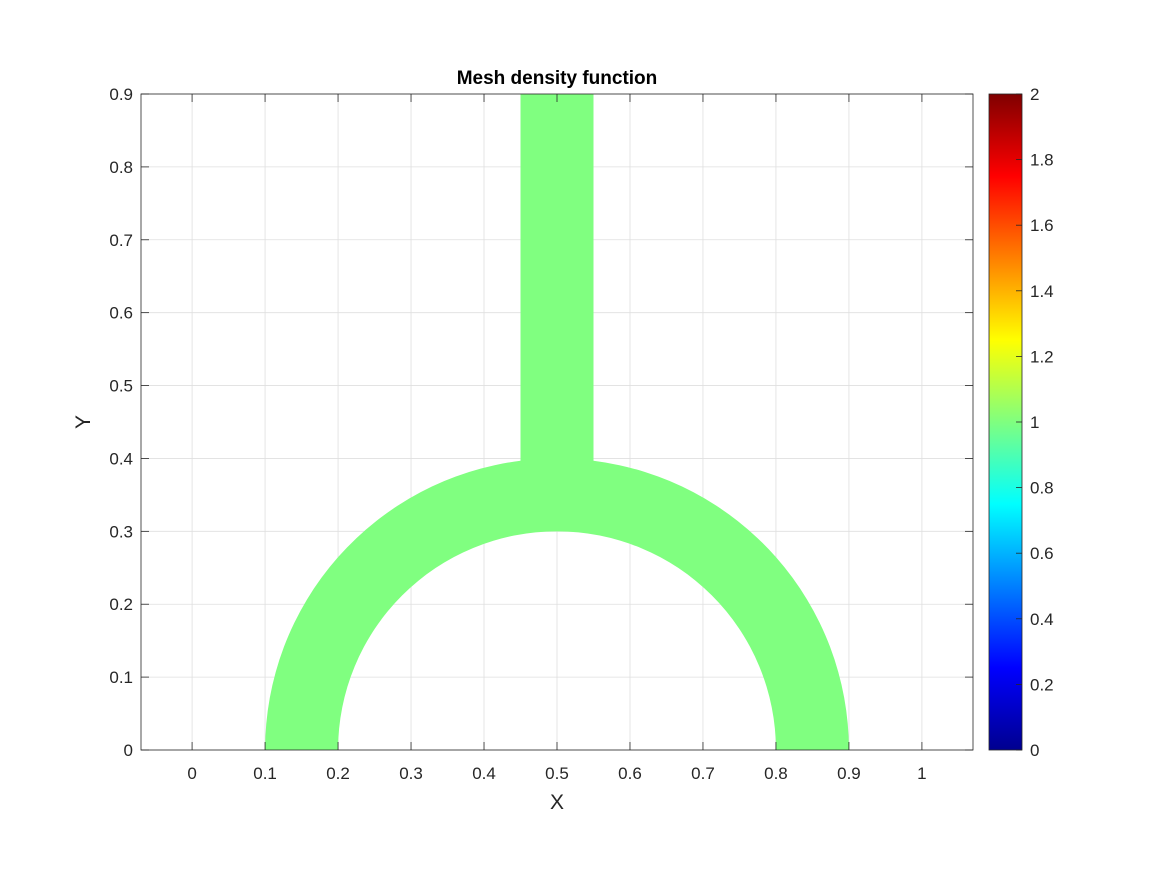 The width and height of the screenshot is (1167, 875). I want to click on y-tick-label: 0.7, so click(121, 240).